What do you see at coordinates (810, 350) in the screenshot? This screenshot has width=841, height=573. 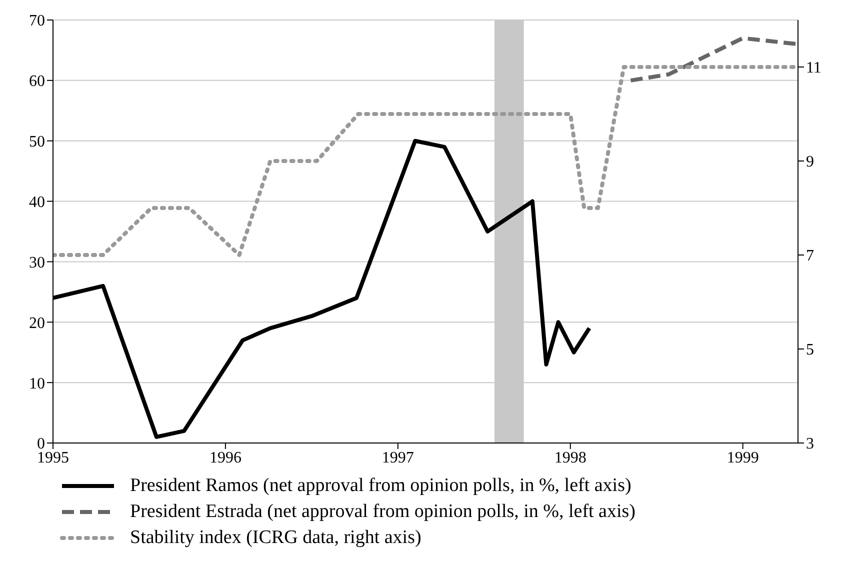 I see `y2-tick-label: 5` at bounding box center [810, 350].